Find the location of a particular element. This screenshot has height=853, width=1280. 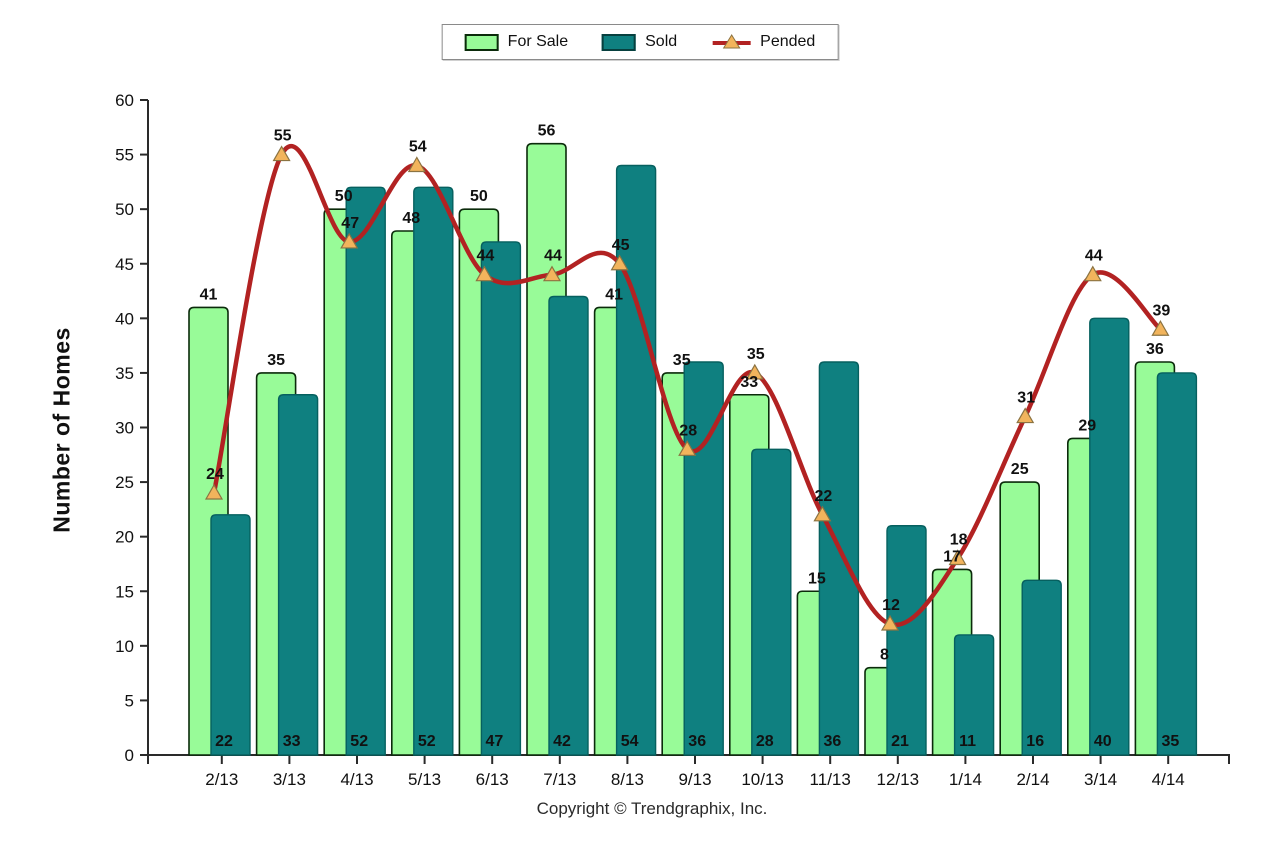

sold-value-label: 54 is located at coordinates (630, 741).